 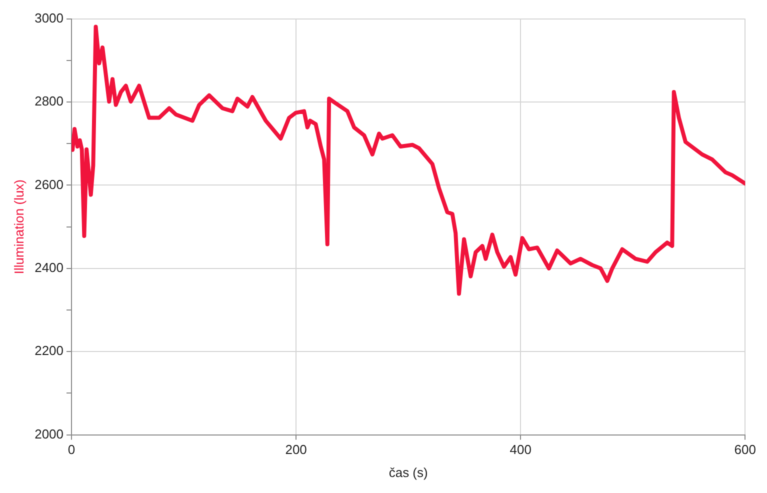 I want to click on y-axis-title: Illumination (lux), so click(x=18, y=226).